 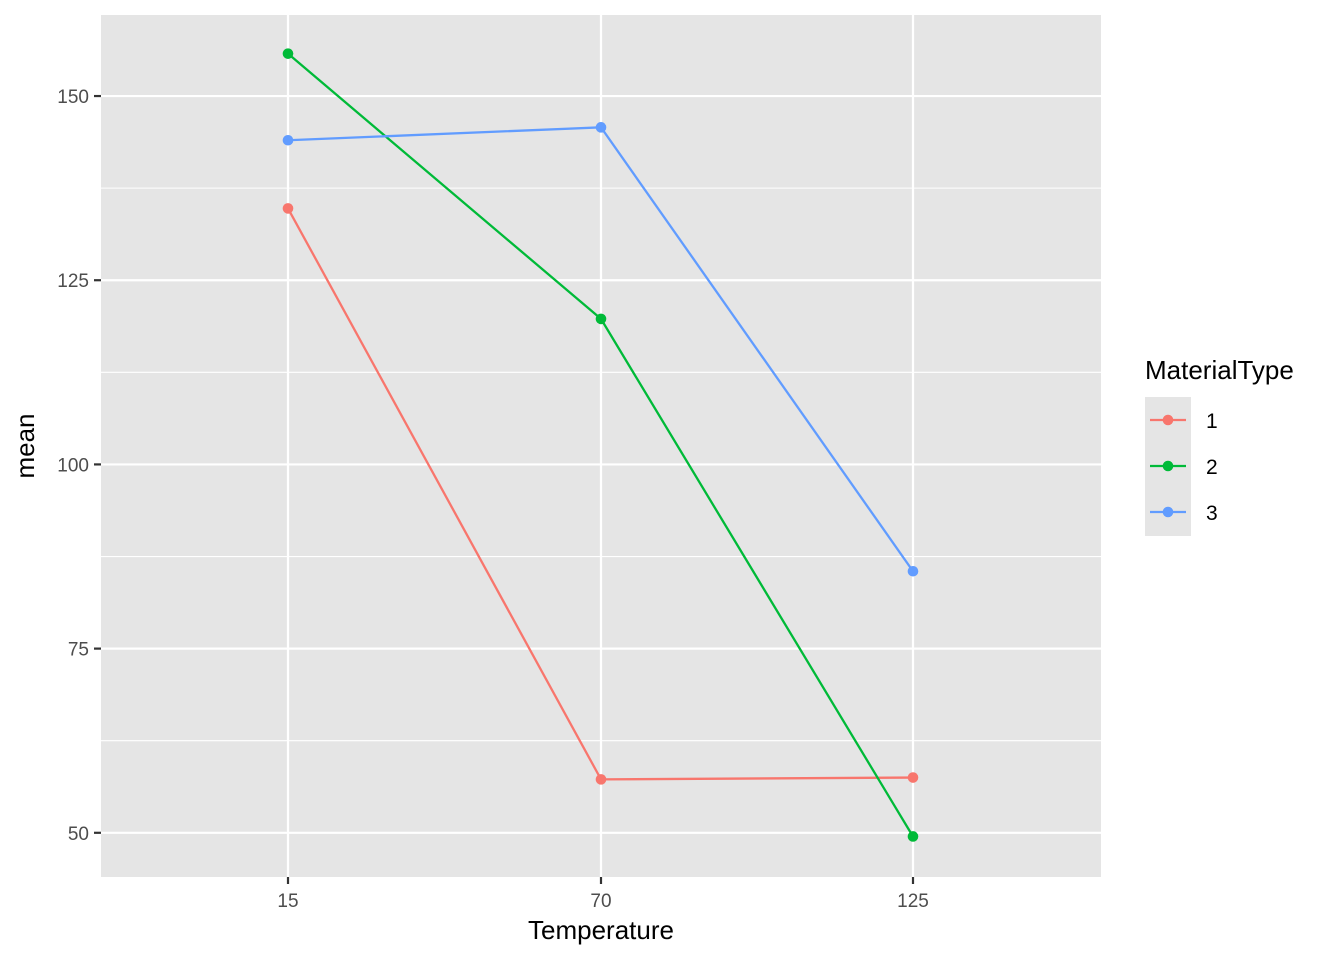 I want to click on legend-item: 2, so click(x=1184, y=467).